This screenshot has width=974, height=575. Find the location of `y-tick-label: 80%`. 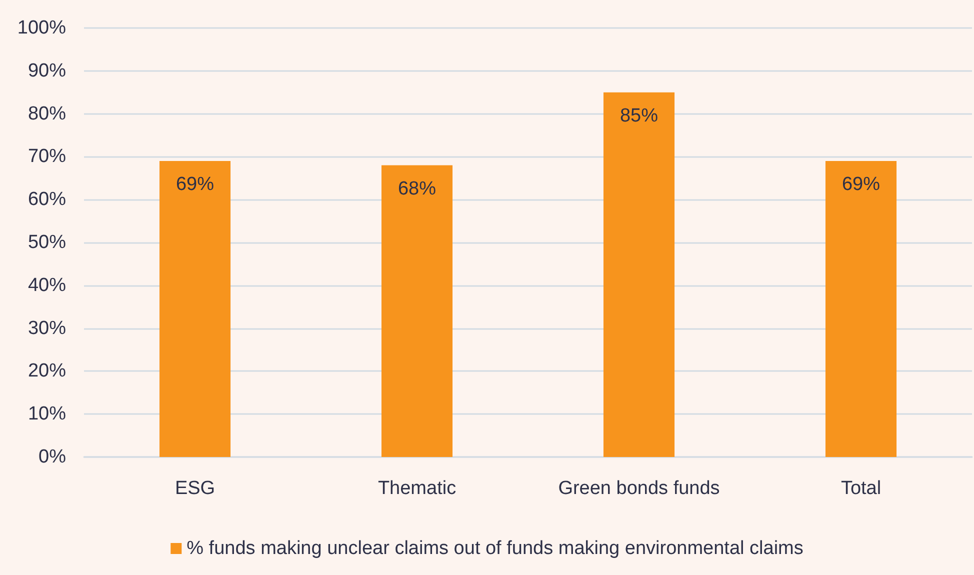

y-tick-label: 80% is located at coordinates (47, 113).